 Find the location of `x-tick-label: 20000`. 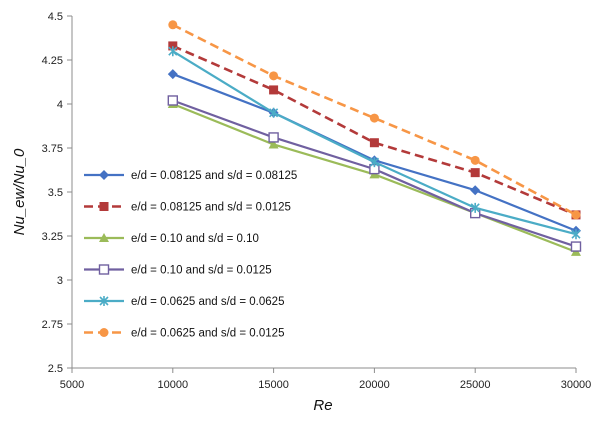

x-tick-label: 20000 is located at coordinates (374, 385).